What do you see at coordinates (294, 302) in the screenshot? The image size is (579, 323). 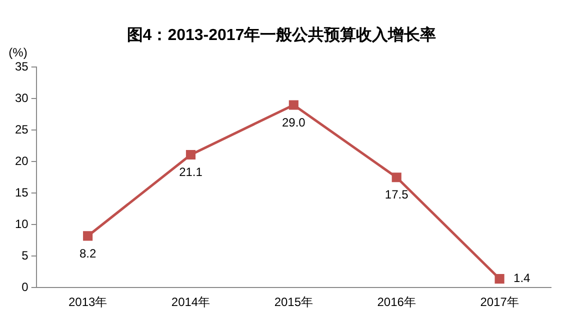 I see `x-tick-label: 2015年` at bounding box center [294, 302].